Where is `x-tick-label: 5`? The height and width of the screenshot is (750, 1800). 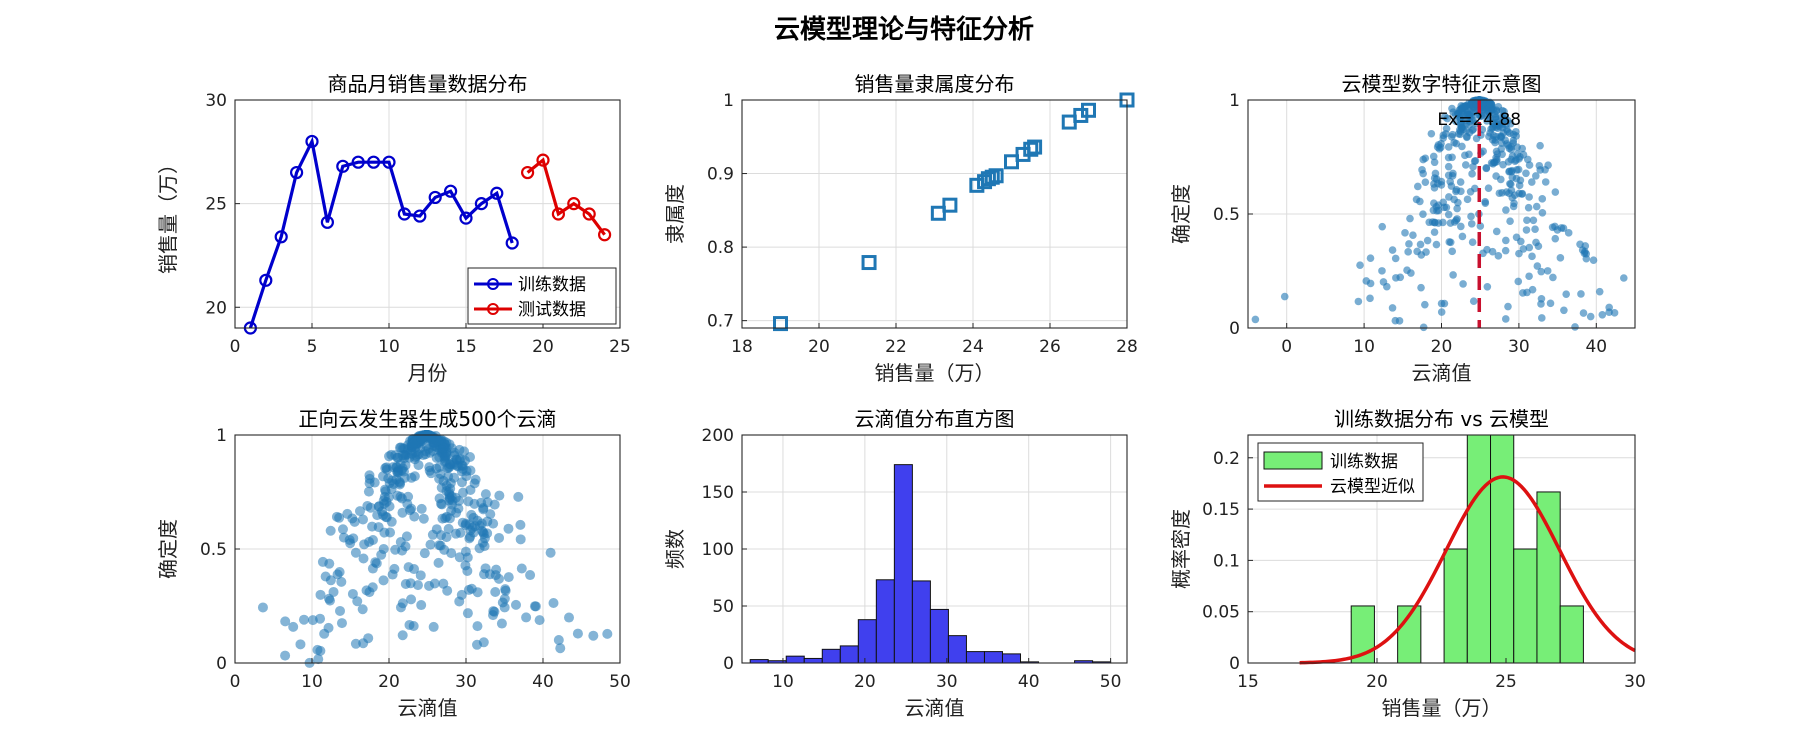
x-tick-label: 5 is located at coordinates (312, 347).